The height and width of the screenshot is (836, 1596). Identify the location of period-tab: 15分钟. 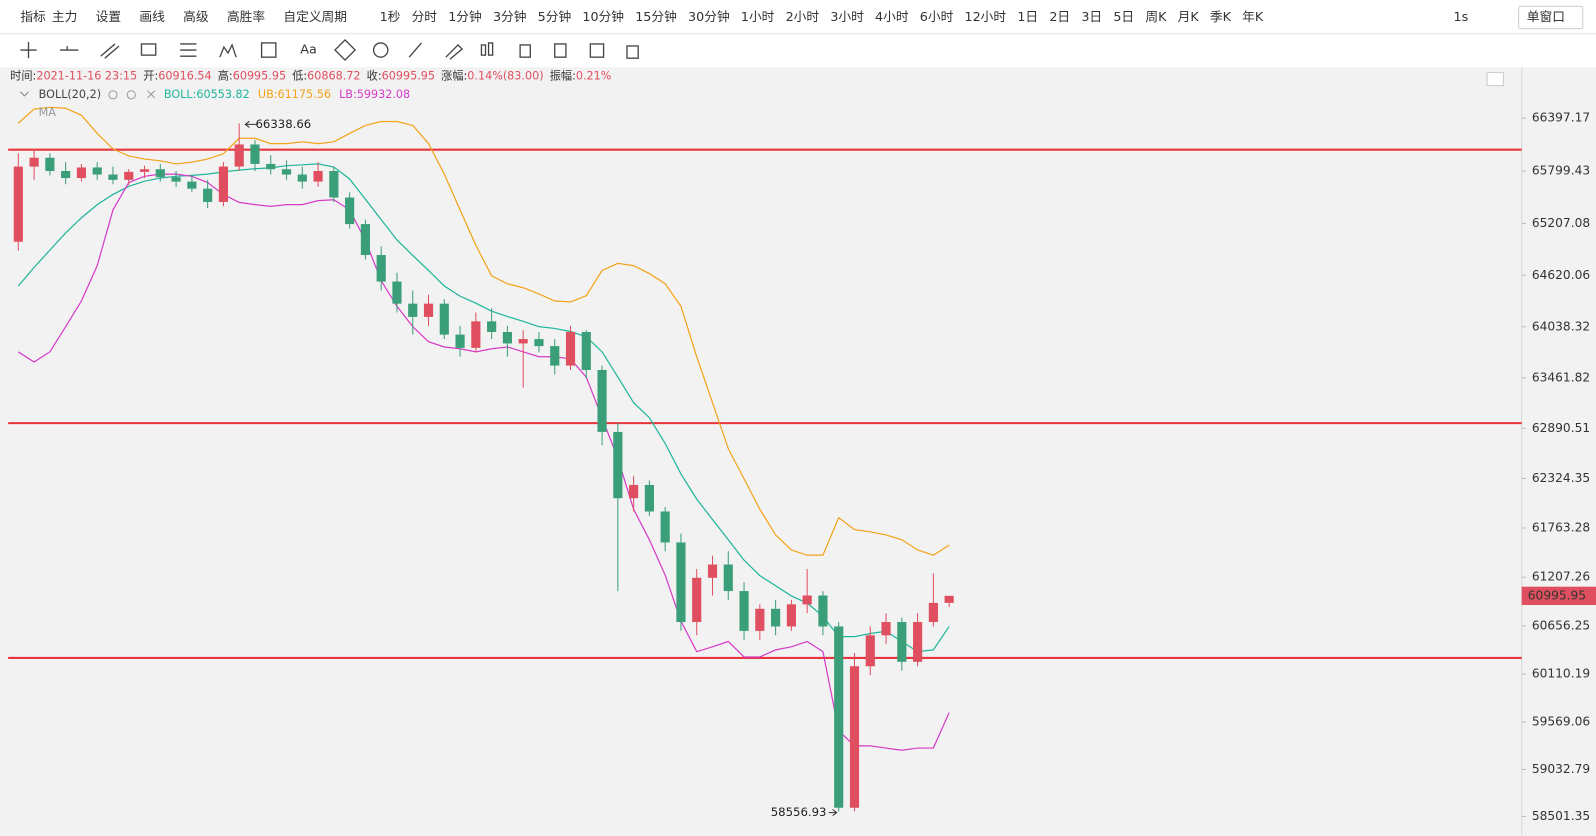
(656, 16).